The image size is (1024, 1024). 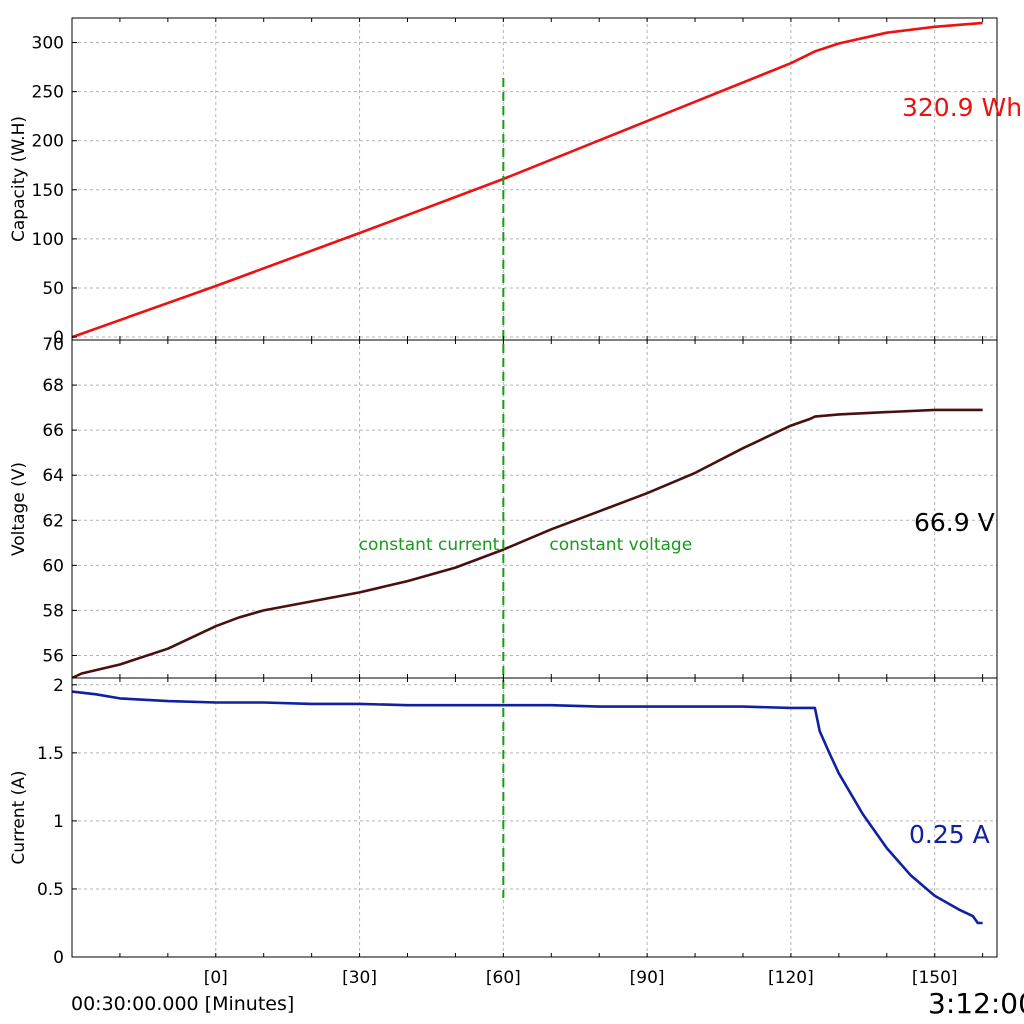 What do you see at coordinates (359, 978) in the screenshot?
I see `xtick-label: [30]` at bounding box center [359, 978].